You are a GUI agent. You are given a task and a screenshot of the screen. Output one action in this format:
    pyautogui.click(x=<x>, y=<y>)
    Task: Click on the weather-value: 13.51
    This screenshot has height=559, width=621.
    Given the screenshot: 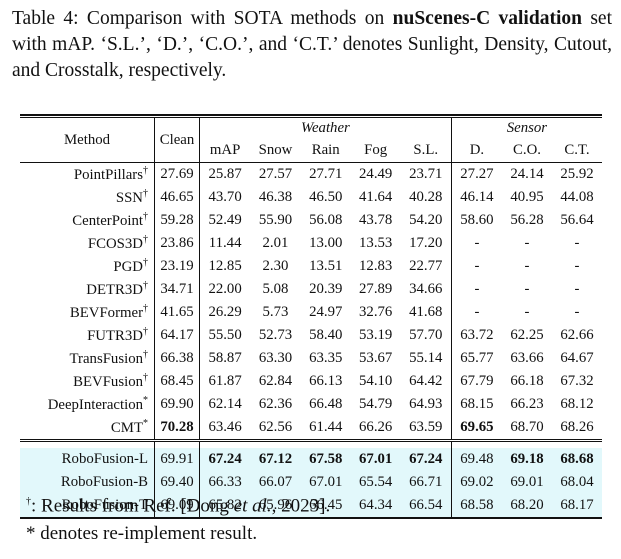 What is the action you would take?
    pyautogui.click(x=326, y=266)
    